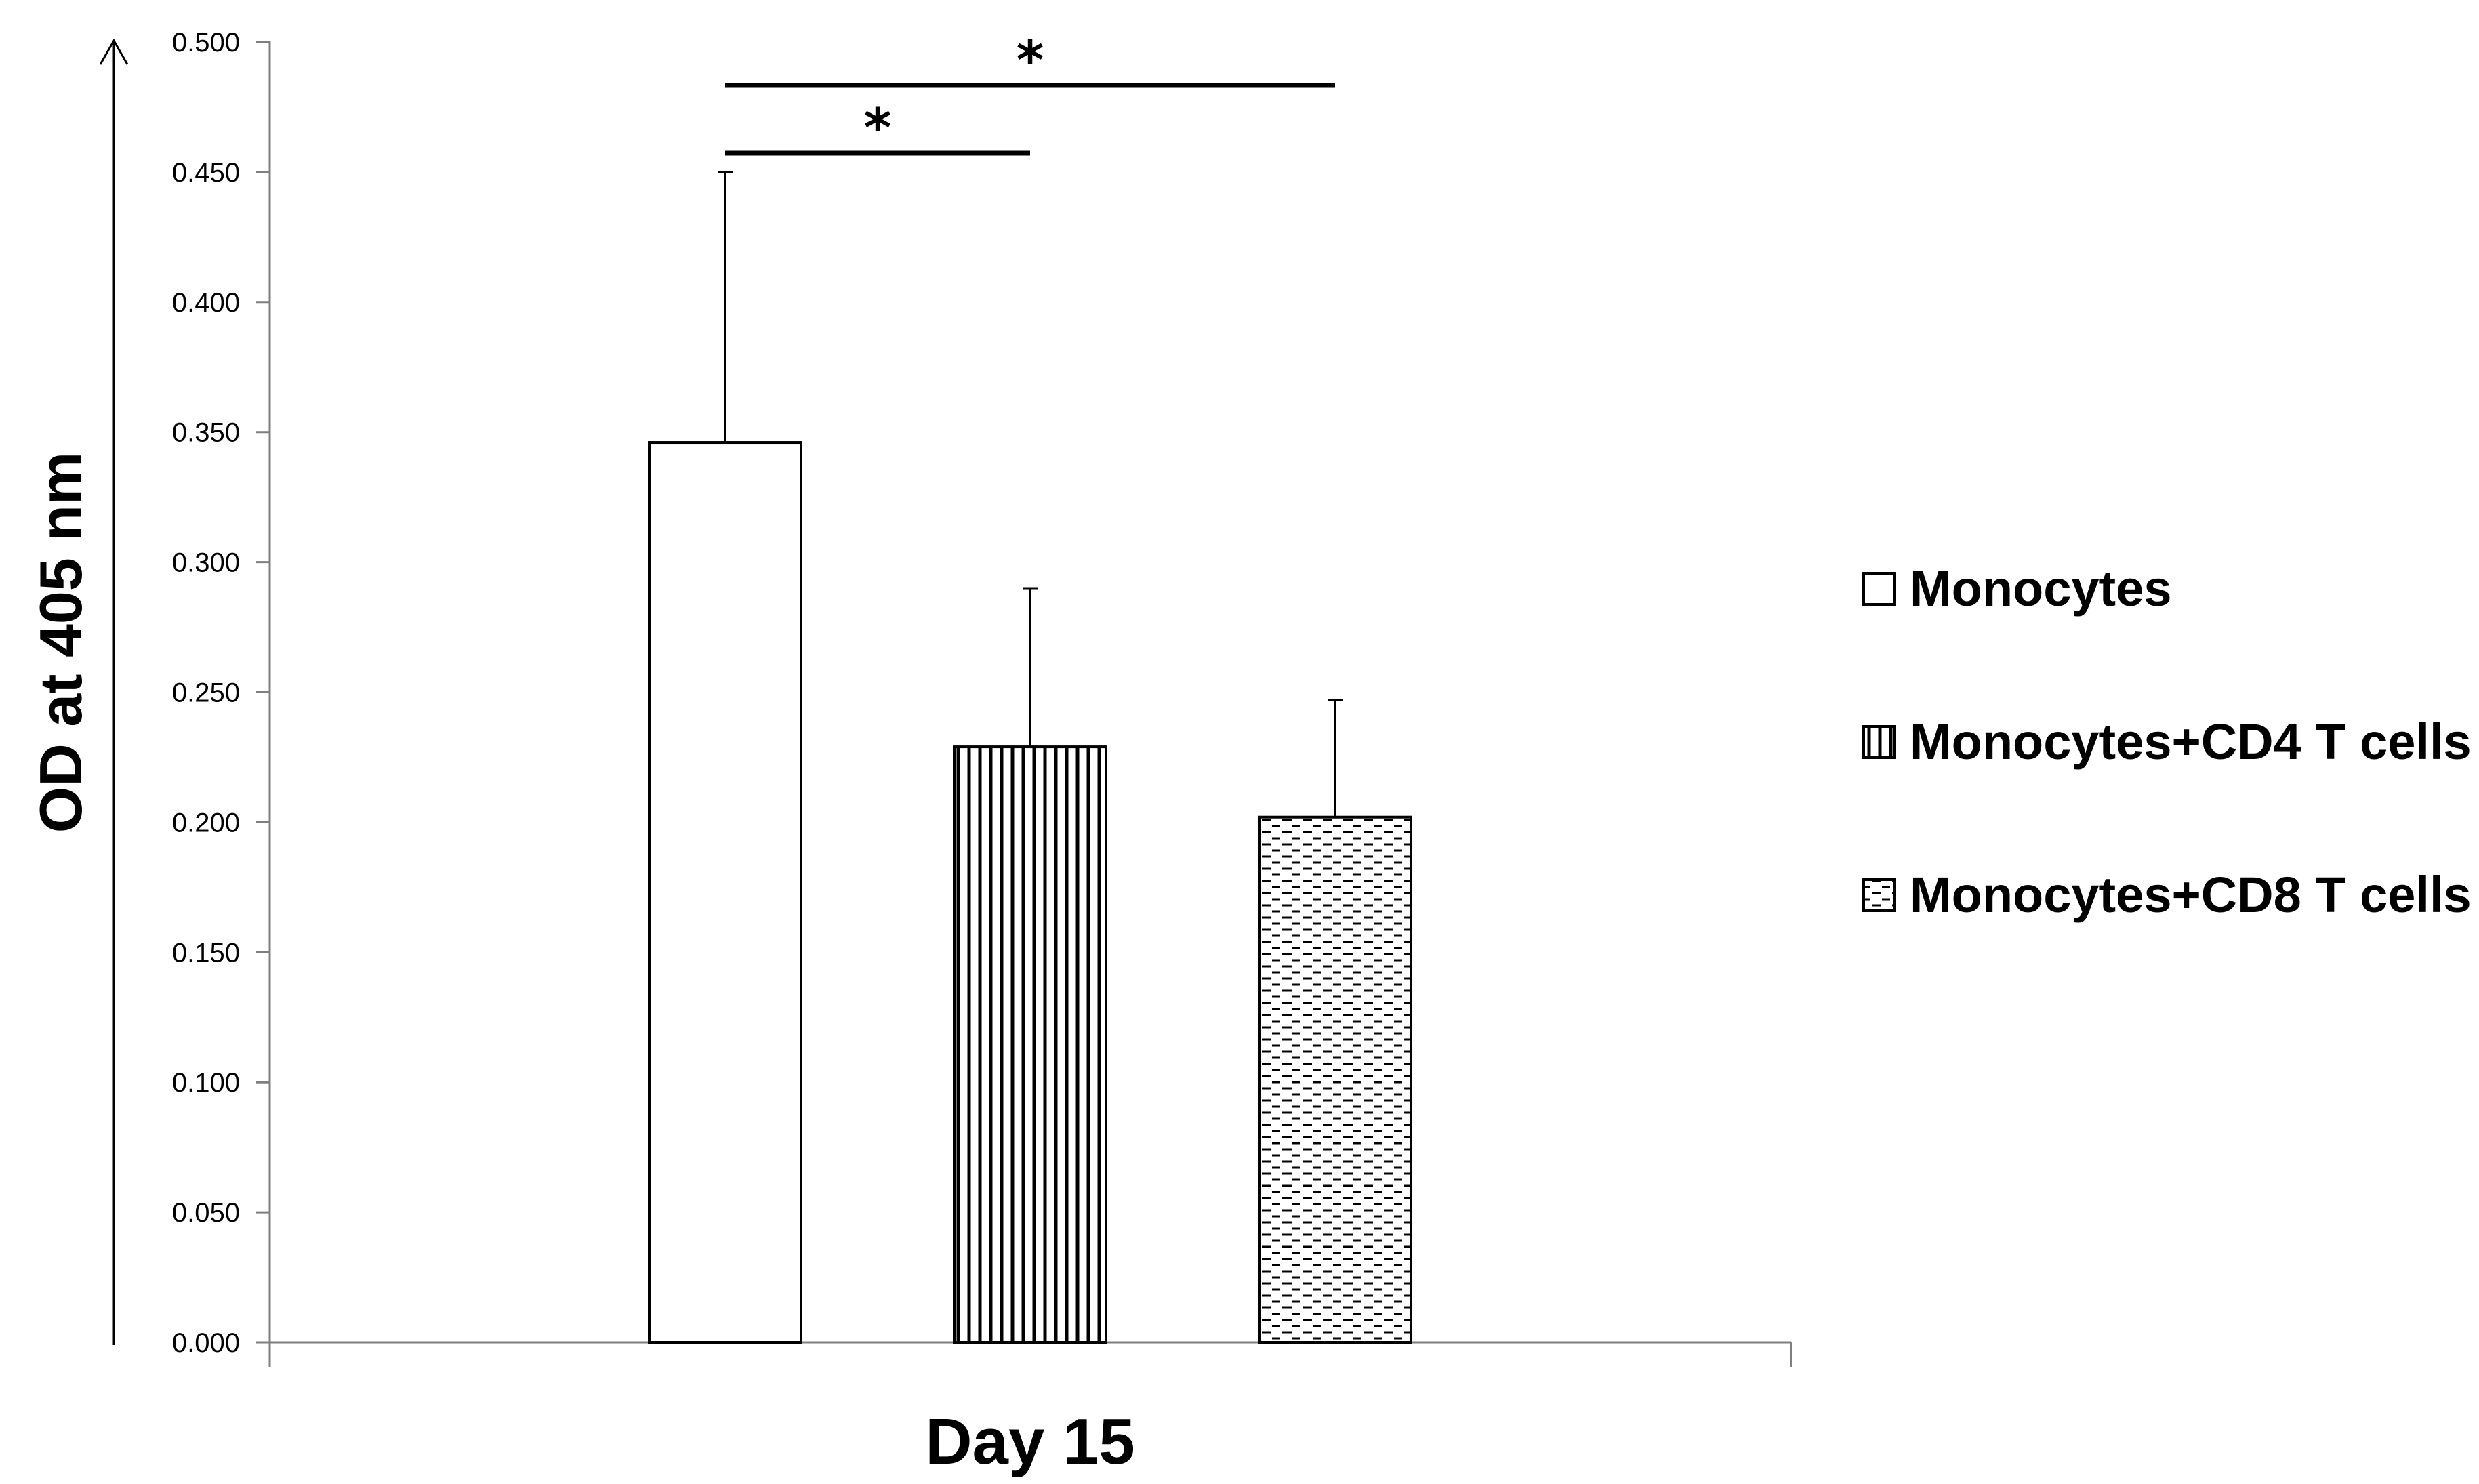  Describe the element at coordinates (206, 1213) in the screenshot. I see `y-tick-label: 0.050` at that location.